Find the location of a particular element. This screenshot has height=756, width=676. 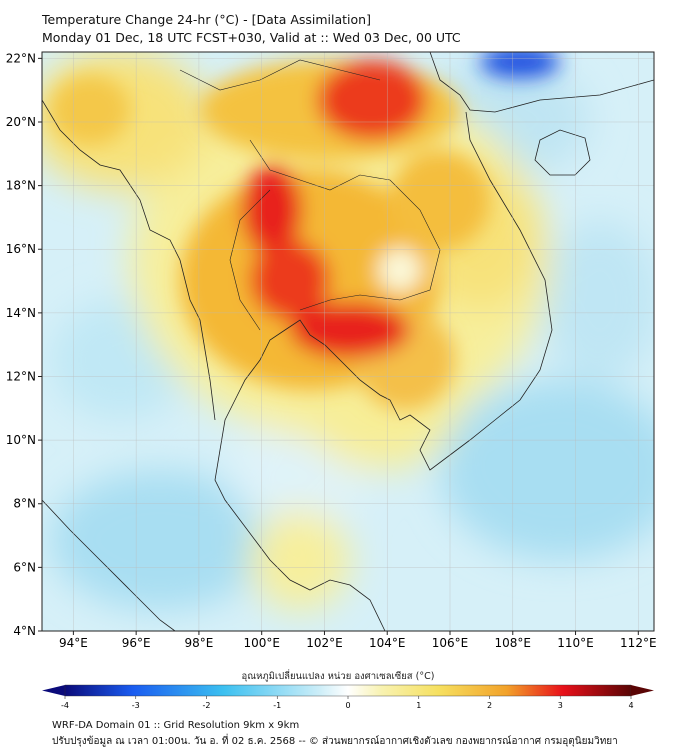

lat-tick-label: 16°N is located at coordinates (21, 249).